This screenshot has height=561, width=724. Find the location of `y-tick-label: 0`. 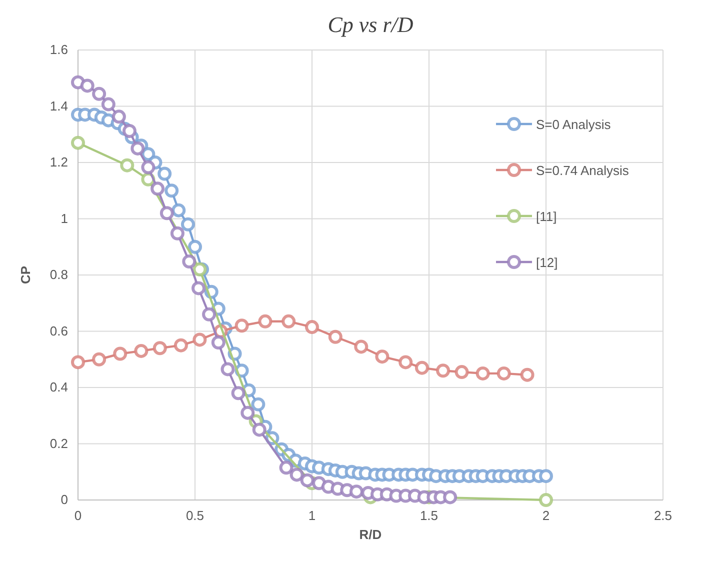

y-tick-label: 0 is located at coordinates (64, 499).